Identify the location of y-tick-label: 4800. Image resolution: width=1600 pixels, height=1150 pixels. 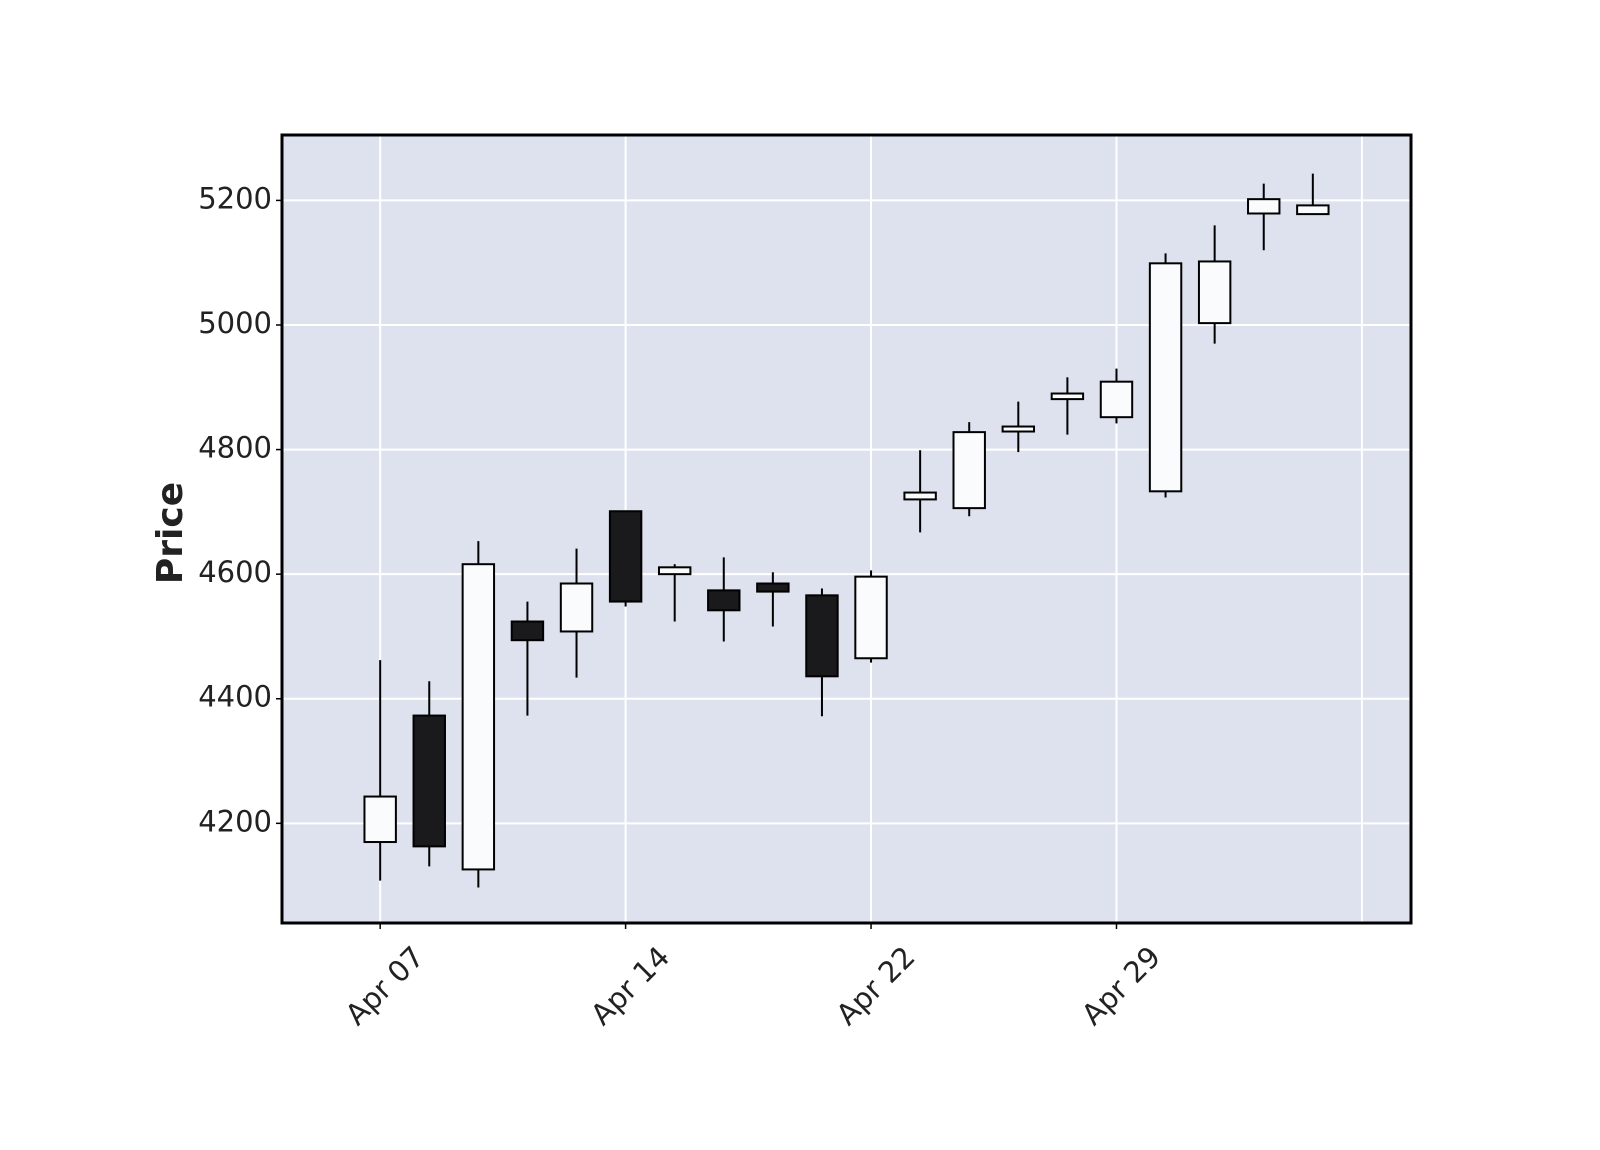
(235, 448).